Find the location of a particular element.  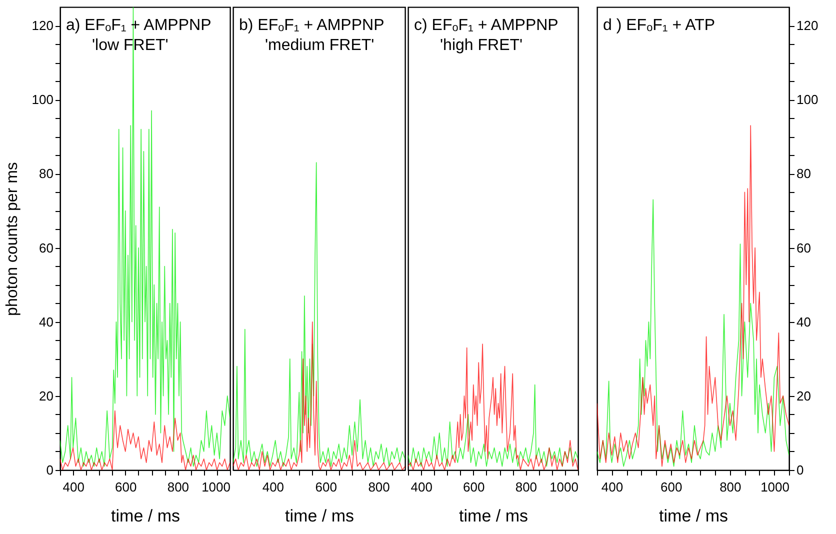

text: d ) EFₒF₁ + ATP is located at coordinates (659, 25).